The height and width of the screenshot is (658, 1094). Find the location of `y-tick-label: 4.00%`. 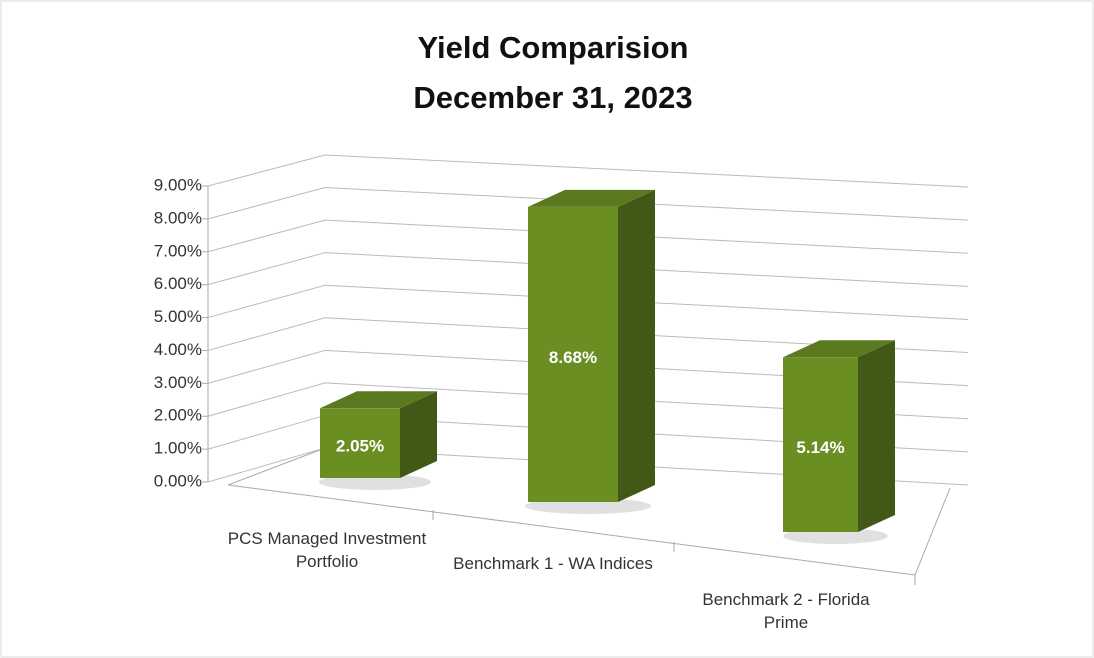

y-tick-label: 4.00% is located at coordinates (178, 349).